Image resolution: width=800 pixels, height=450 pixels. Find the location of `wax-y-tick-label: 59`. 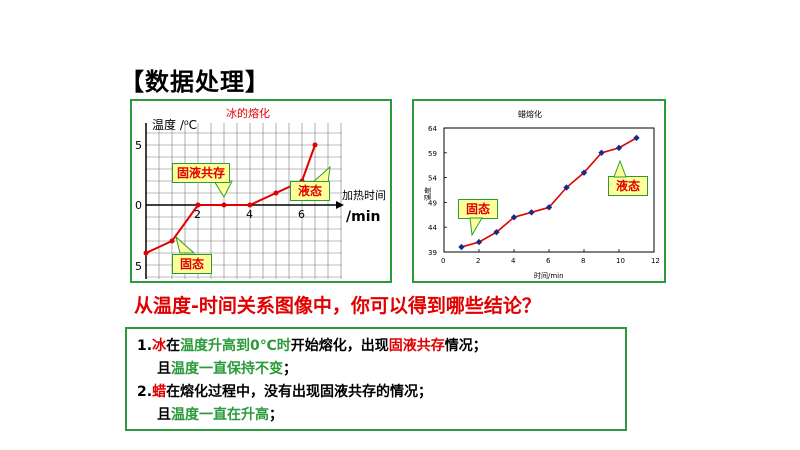

wax-y-tick-label: 59 is located at coordinates (432, 154).